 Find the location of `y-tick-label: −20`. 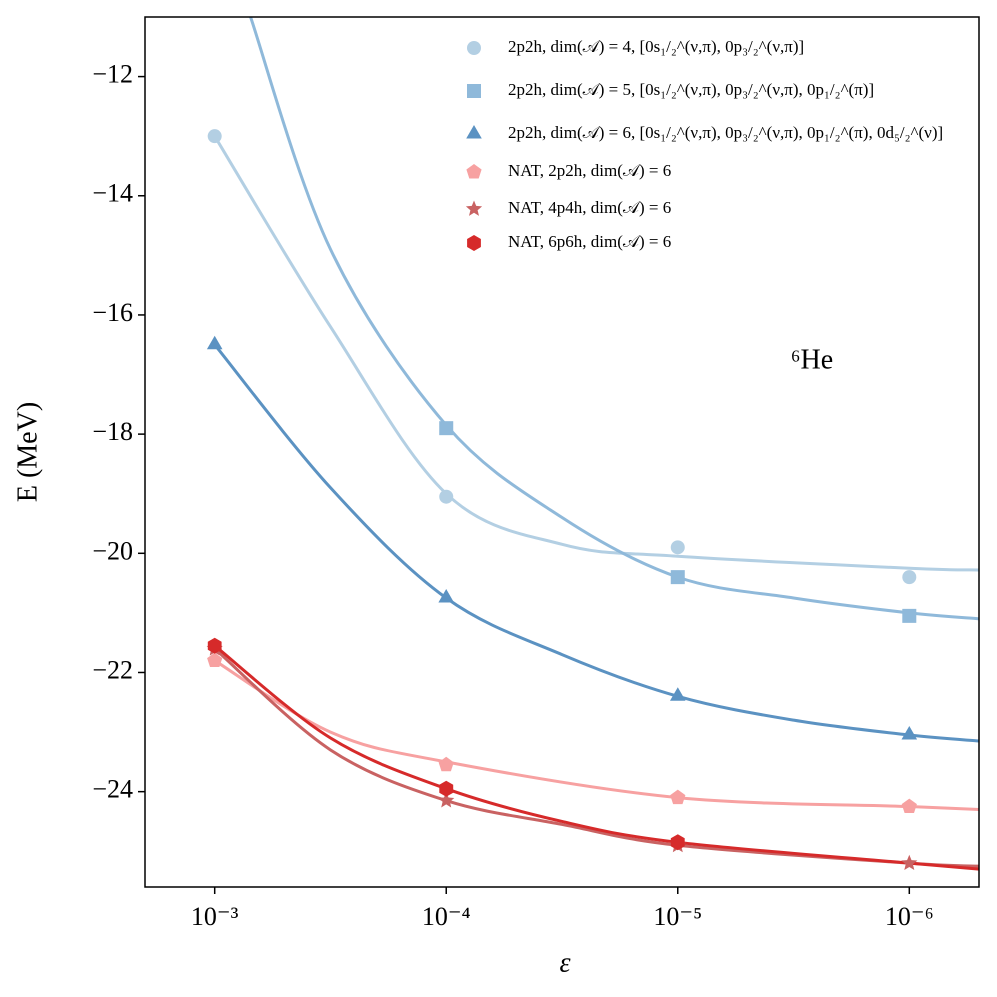

y-tick-label: −20 is located at coordinates (112, 550).